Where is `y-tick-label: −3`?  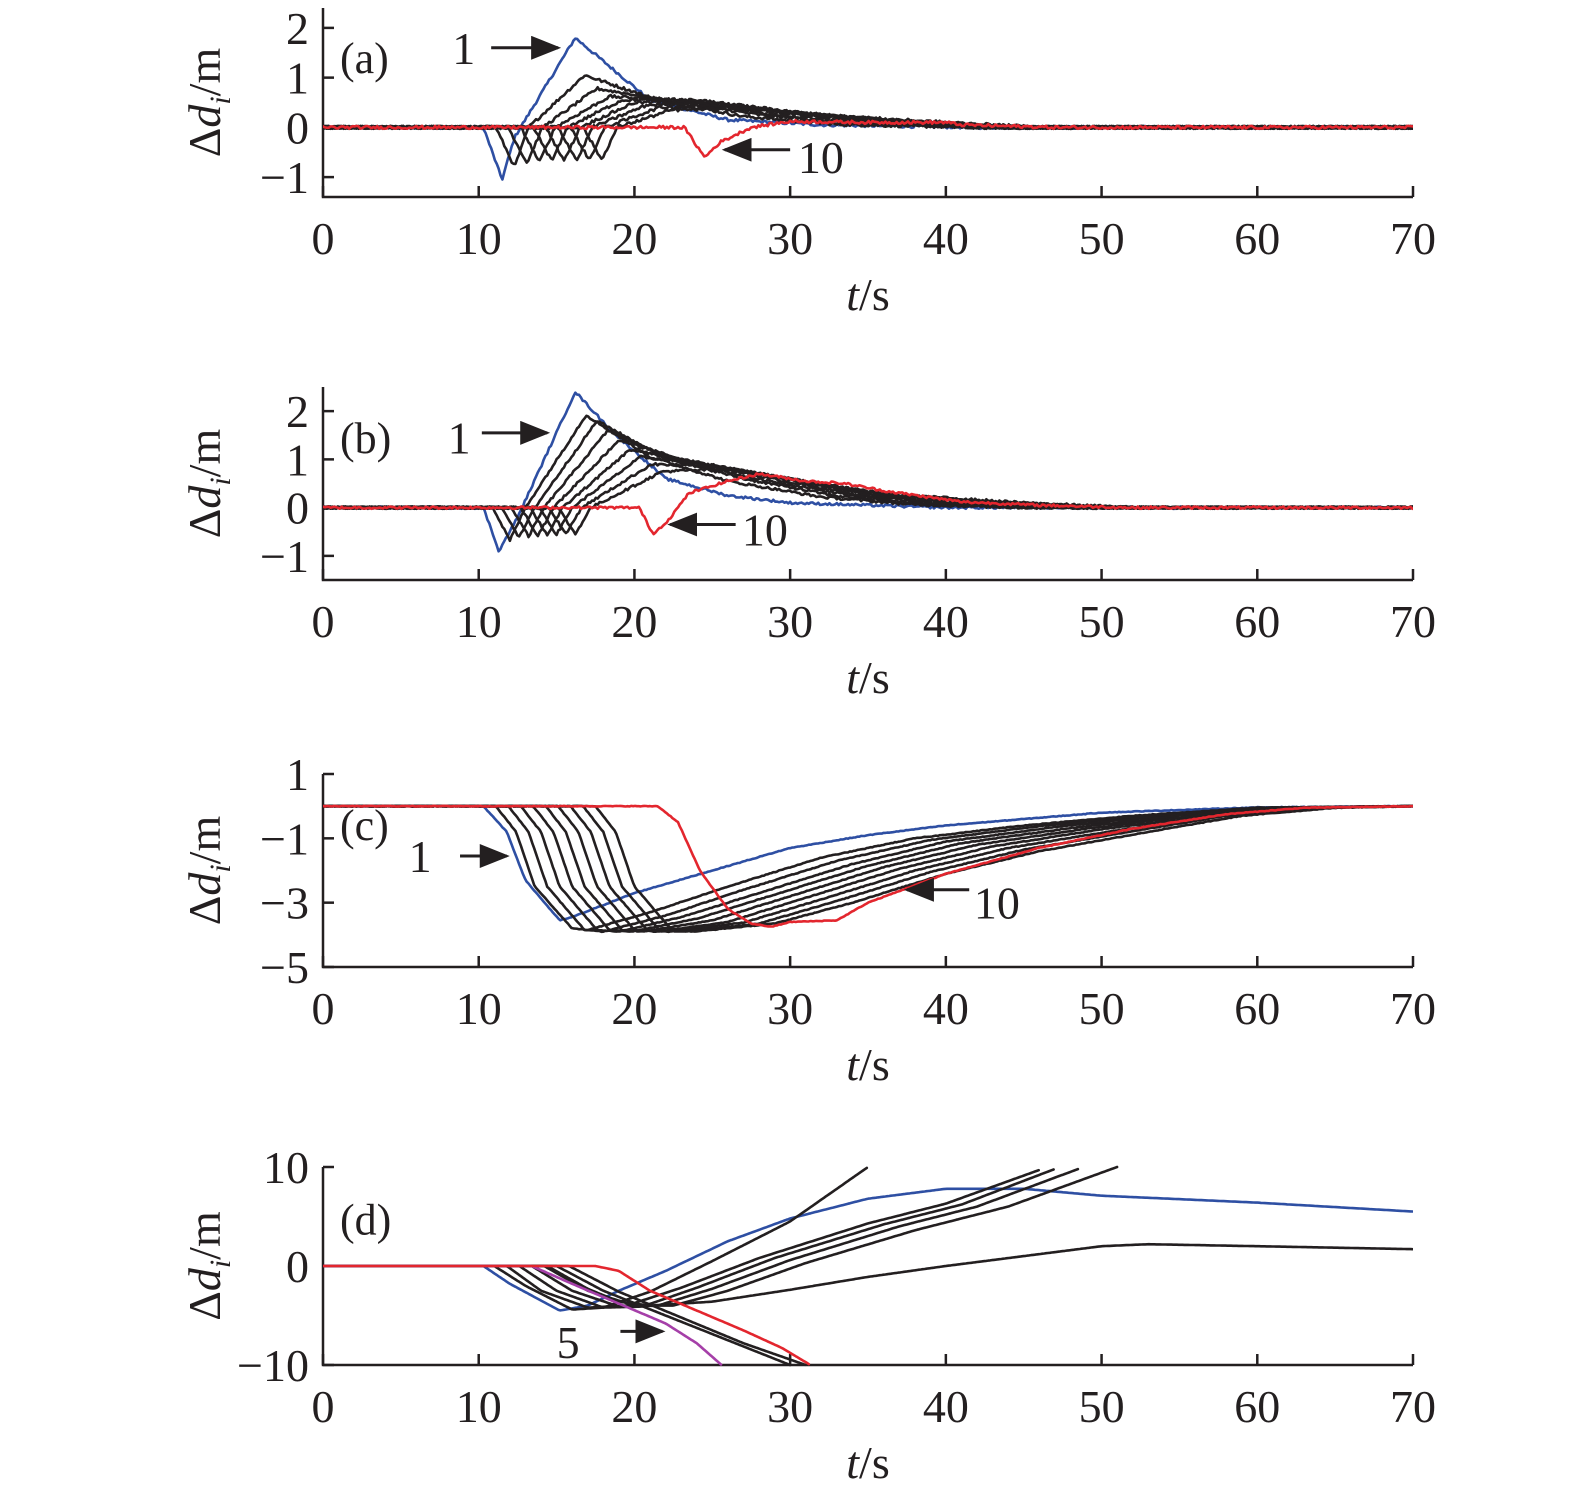 y-tick-label: −3 is located at coordinates (284, 903).